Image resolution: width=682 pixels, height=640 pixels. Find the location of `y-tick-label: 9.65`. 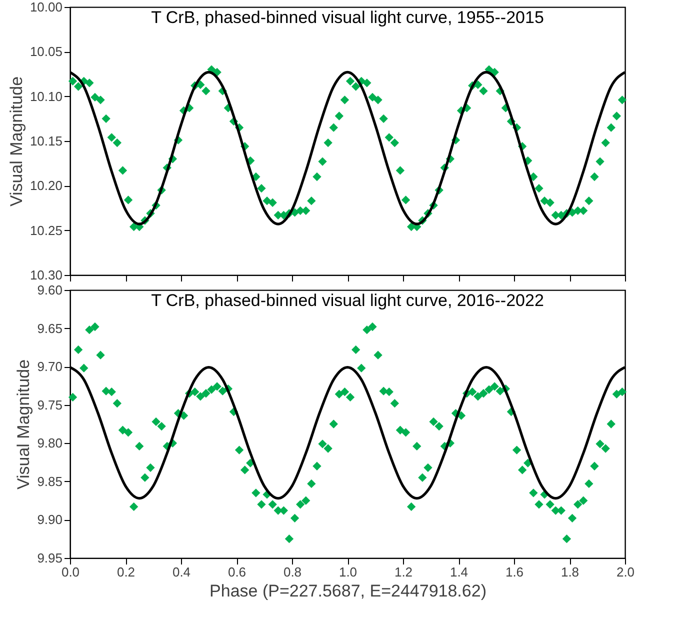

y-tick-label: 9.65 is located at coordinates (49, 328).